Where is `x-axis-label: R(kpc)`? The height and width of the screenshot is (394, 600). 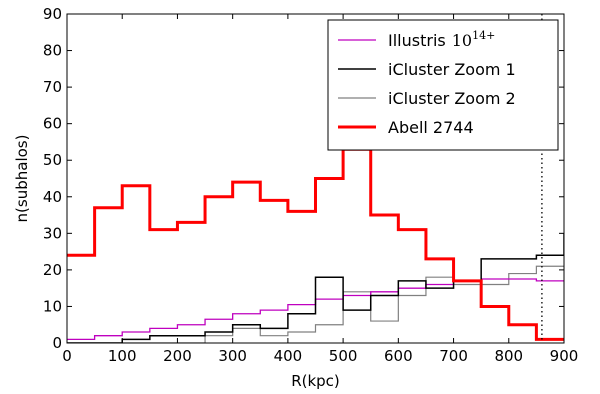 x-axis-label: R(kpc) is located at coordinates (315, 381).